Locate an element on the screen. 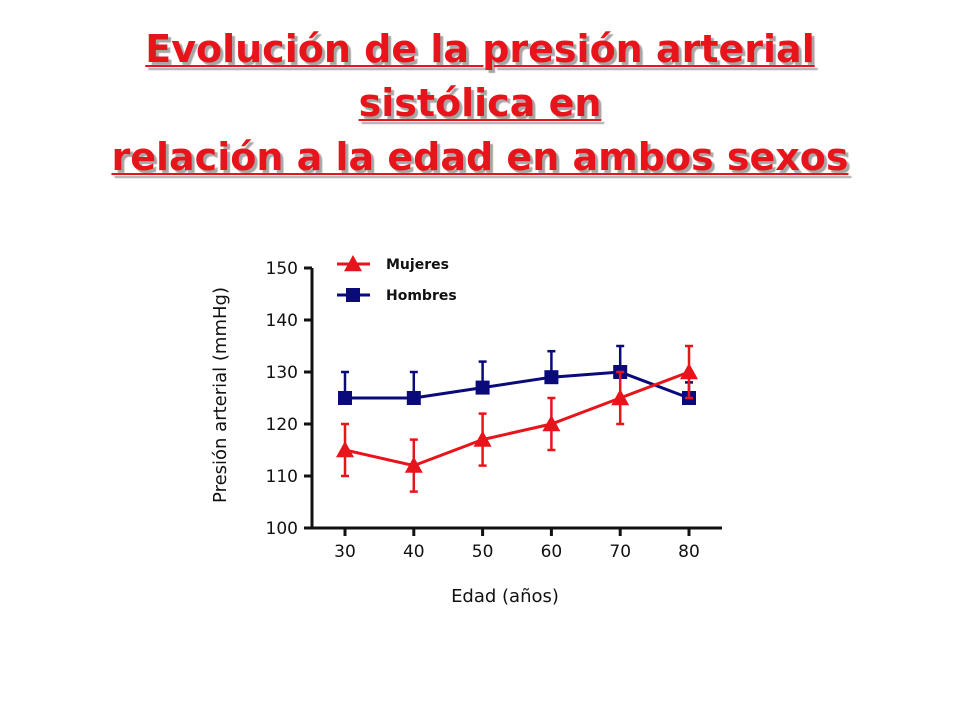 This screenshot has width=960, height=720. x-tick-label: 80 is located at coordinates (689, 552).